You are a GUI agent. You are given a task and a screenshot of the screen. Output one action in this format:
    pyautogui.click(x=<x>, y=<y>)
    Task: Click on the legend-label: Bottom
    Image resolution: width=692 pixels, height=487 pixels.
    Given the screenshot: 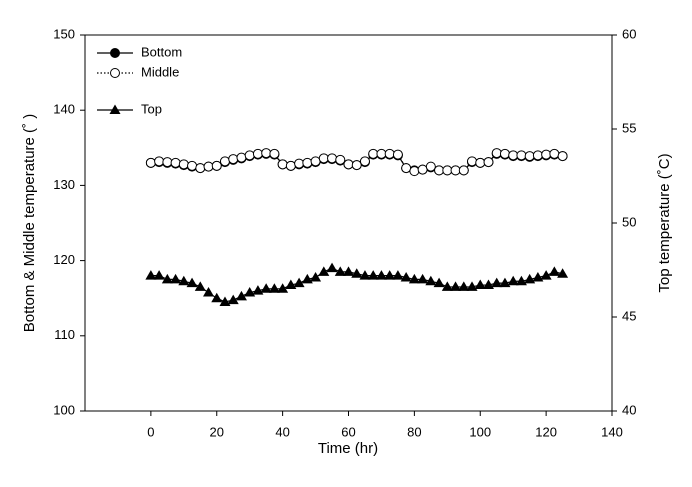 What is the action you would take?
    pyautogui.click(x=161, y=51)
    